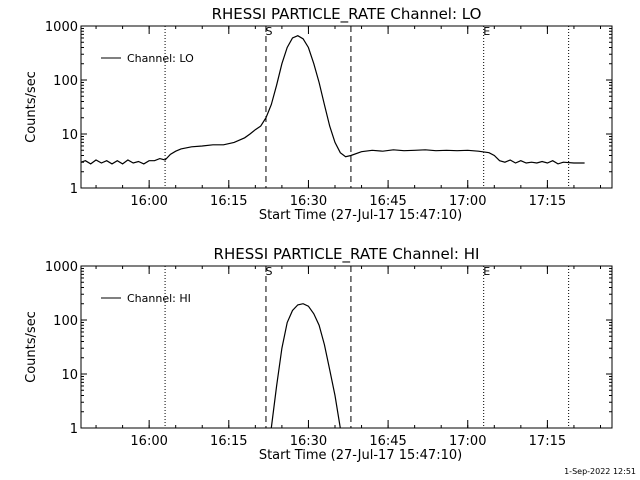  Describe the element at coordinates (305, 365) in the screenshot. I see `series-line` at that location.